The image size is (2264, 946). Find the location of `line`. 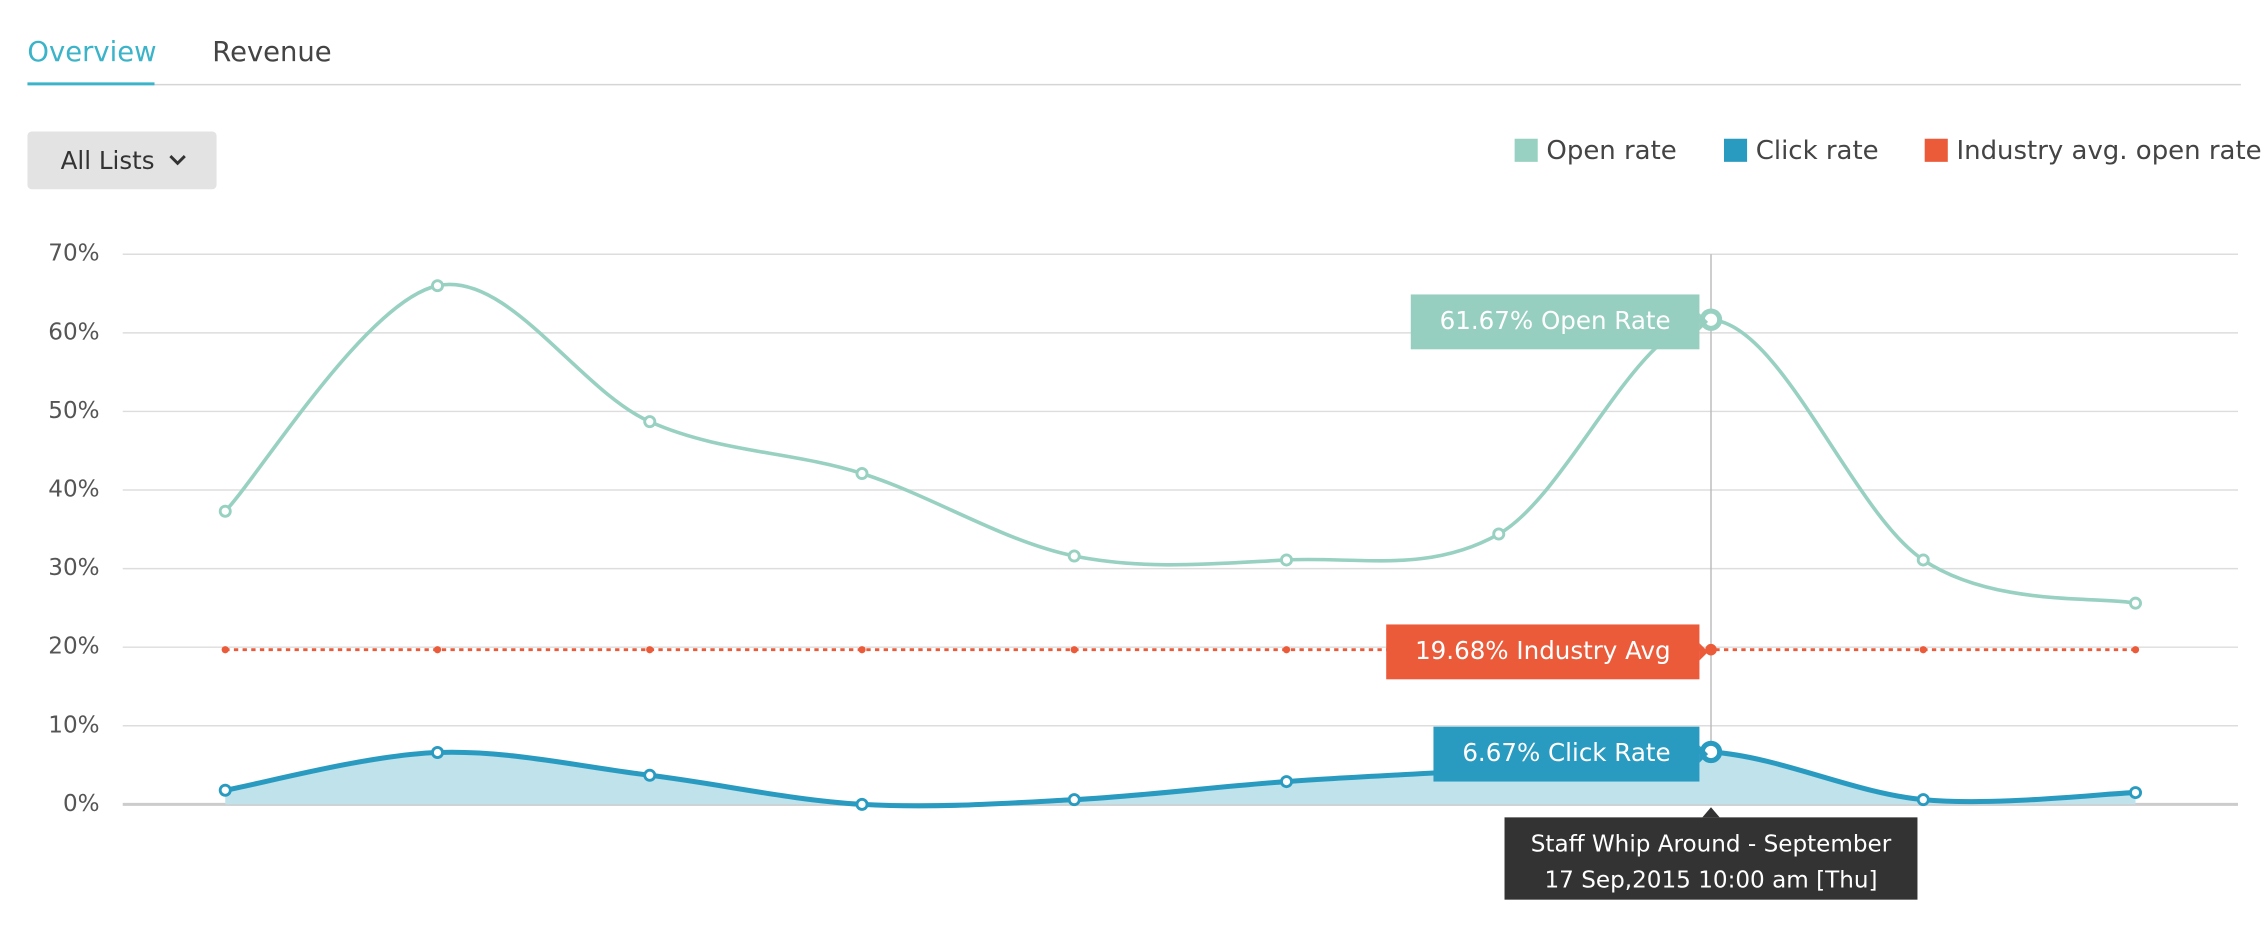

line is located at coordinates (1180, 778).